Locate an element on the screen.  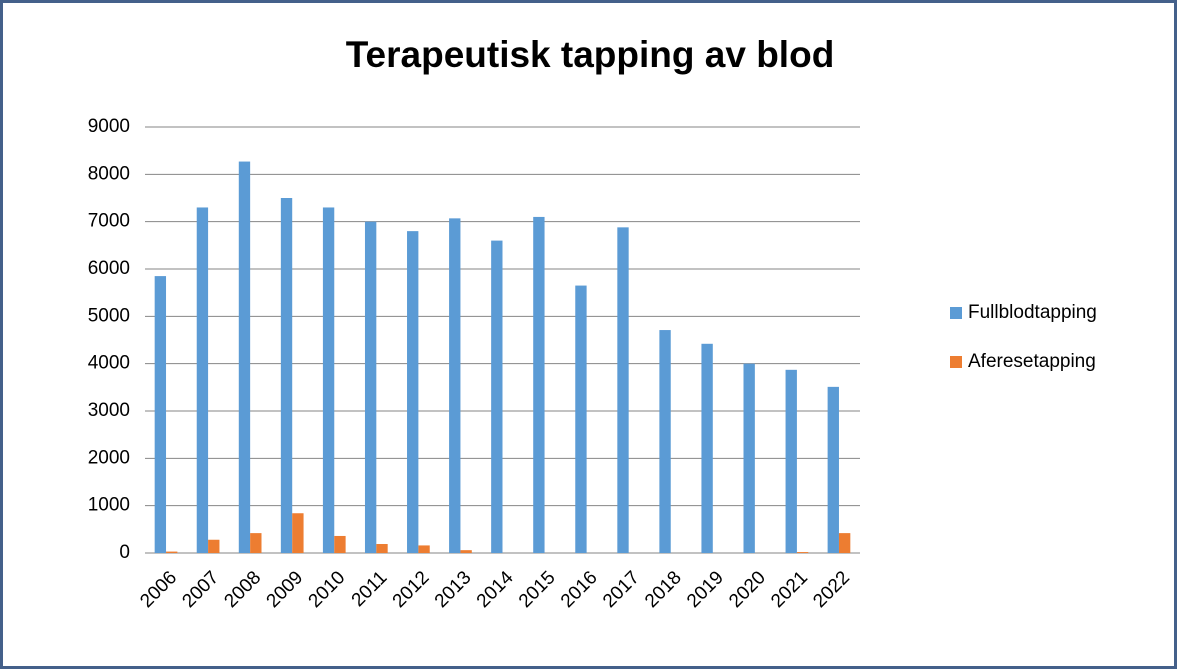
legend-label: Fullblodtapping is located at coordinates (1032, 312).